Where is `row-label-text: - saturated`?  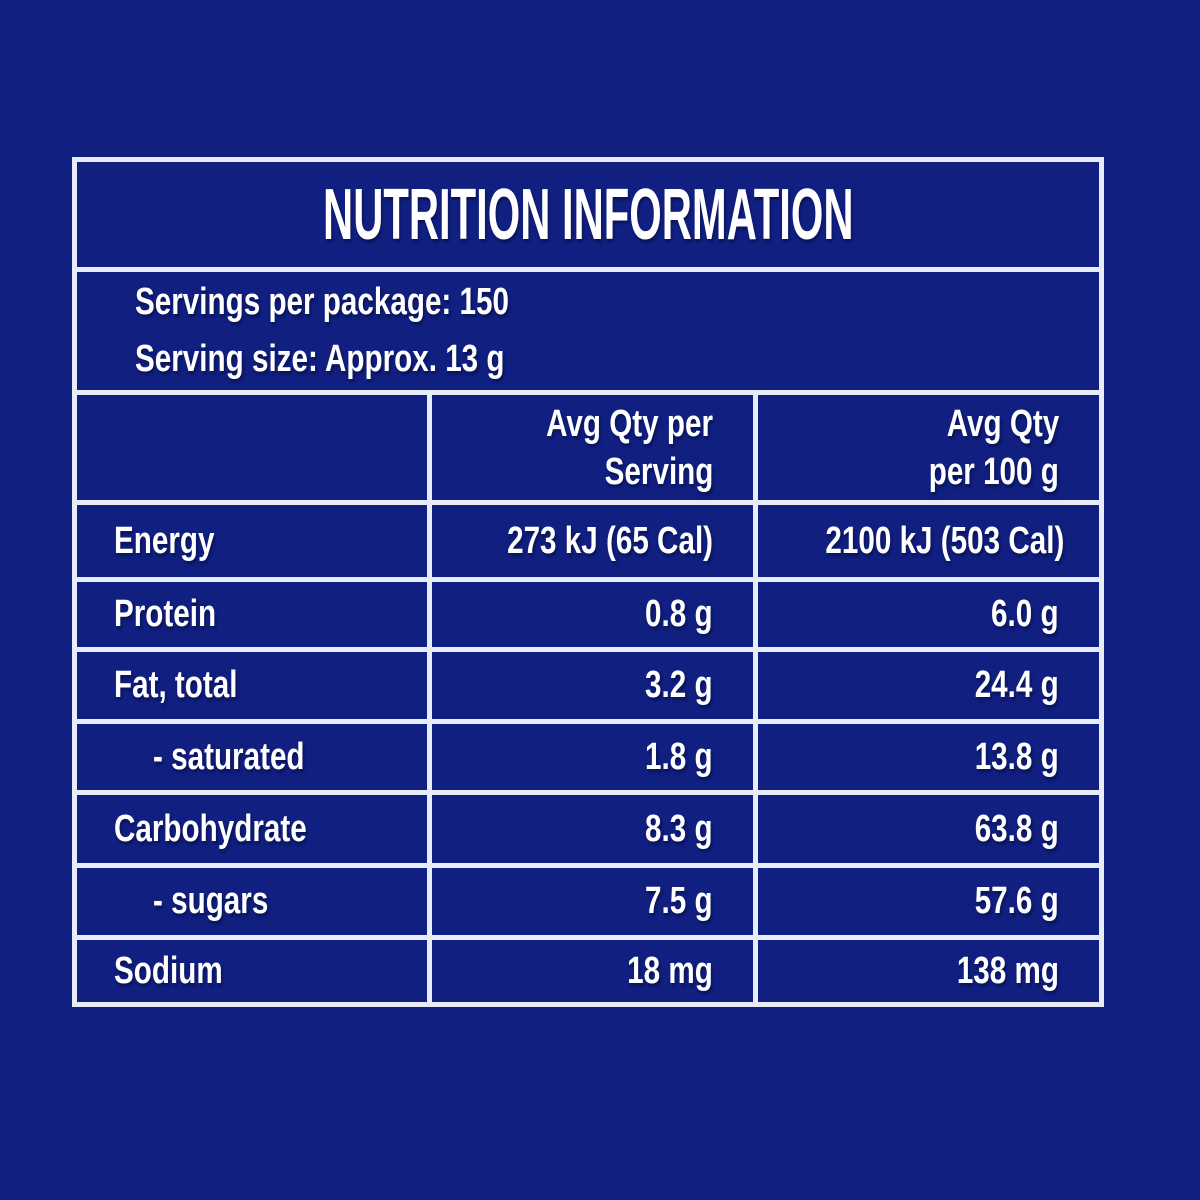 row-label-text: - saturated is located at coordinates (229, 756).